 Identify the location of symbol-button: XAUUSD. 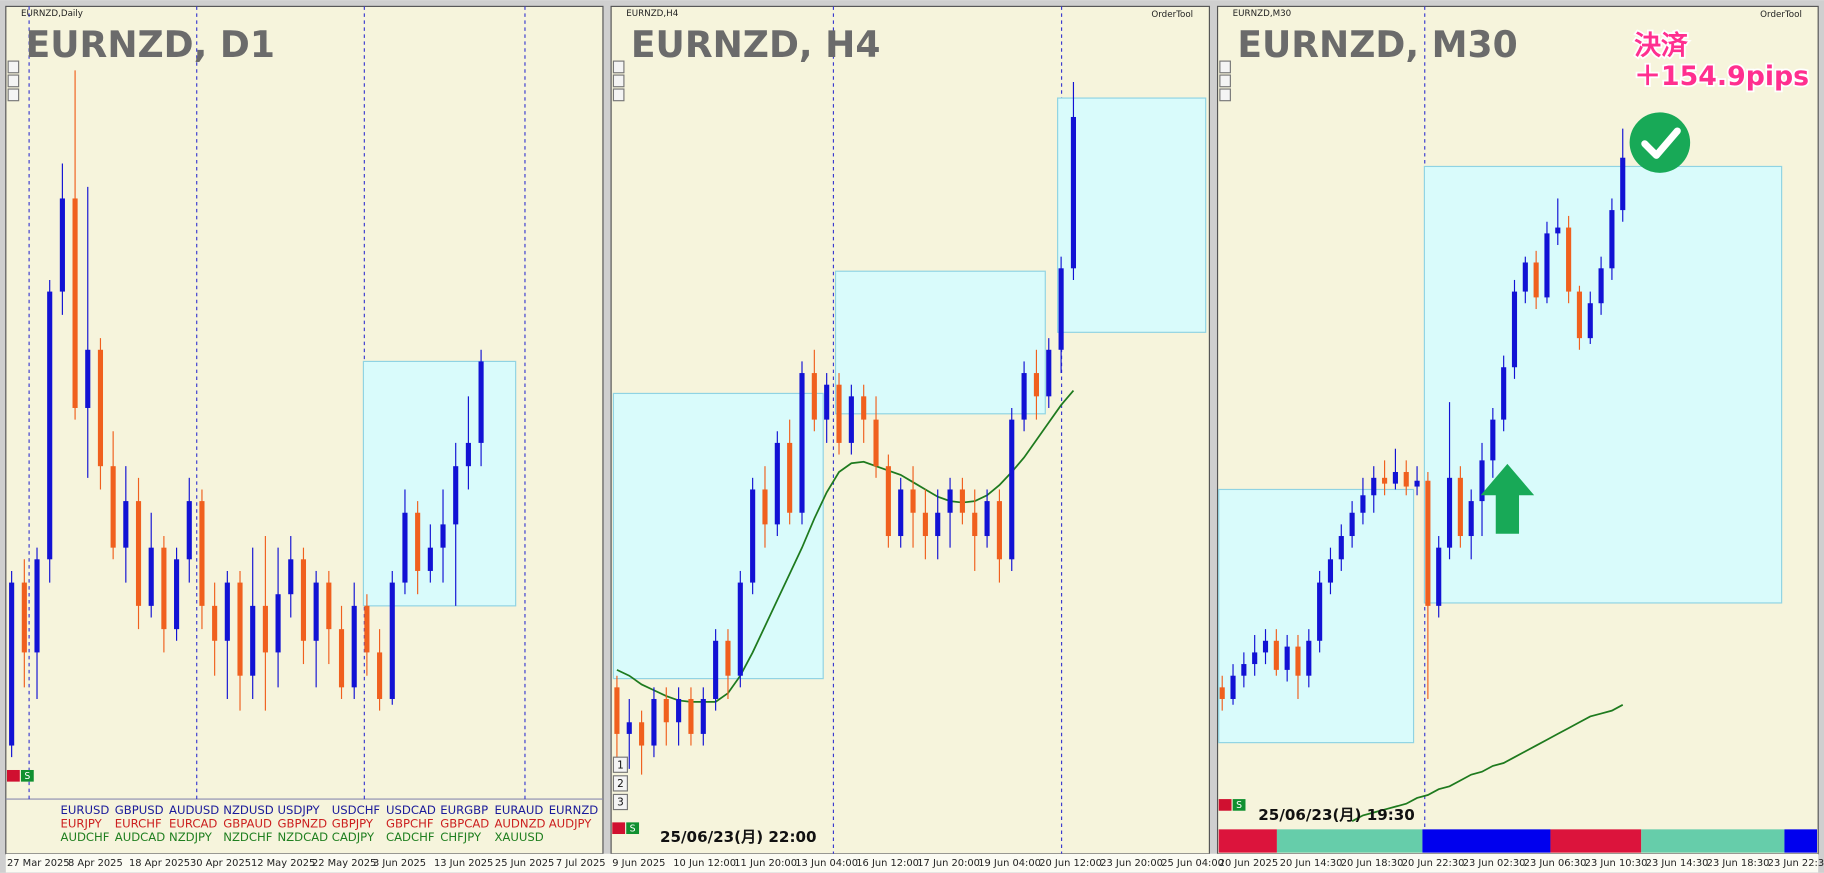
(518, 837).